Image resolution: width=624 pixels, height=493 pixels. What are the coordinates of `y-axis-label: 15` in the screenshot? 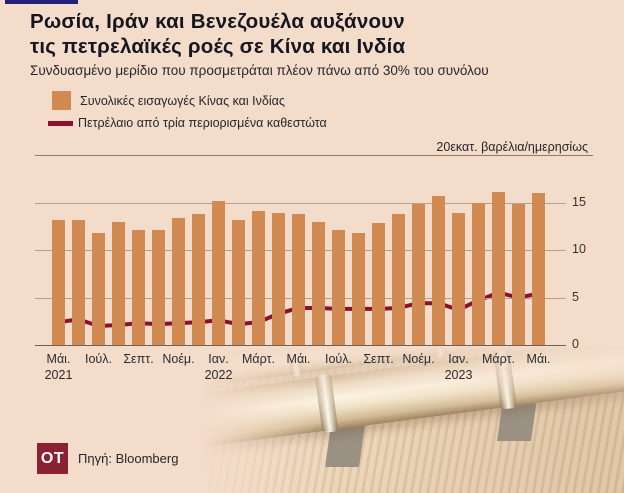 It's located at (579, 201).